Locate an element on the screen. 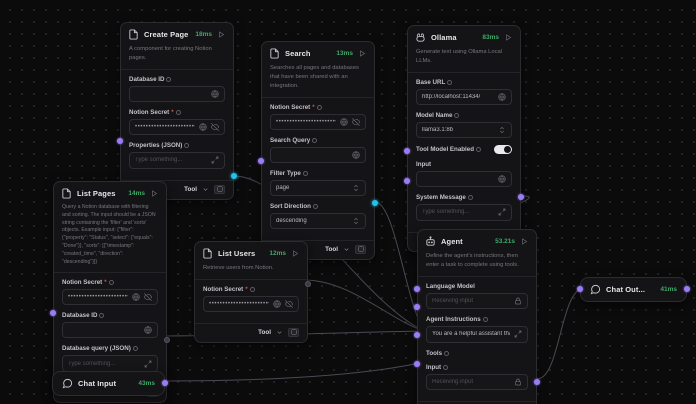 The height and width of the screenshot is (404, 696). node-header: List Pages 14ms is located at coordinates (110, 193).